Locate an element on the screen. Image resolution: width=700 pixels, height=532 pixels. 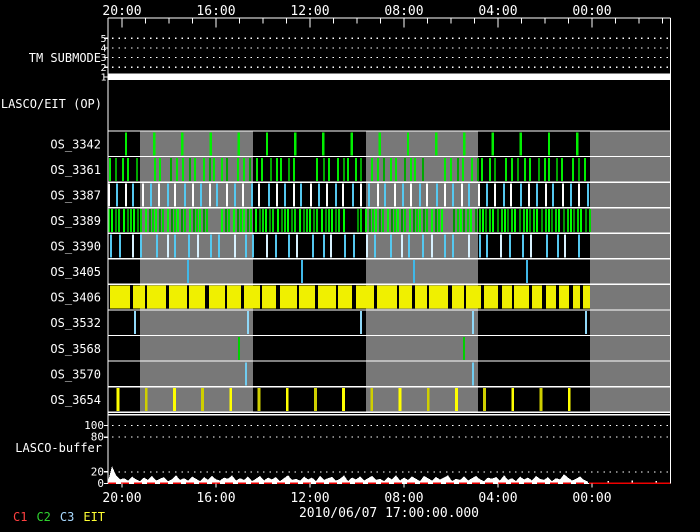
event-bar is located at coordinates (350, 297).